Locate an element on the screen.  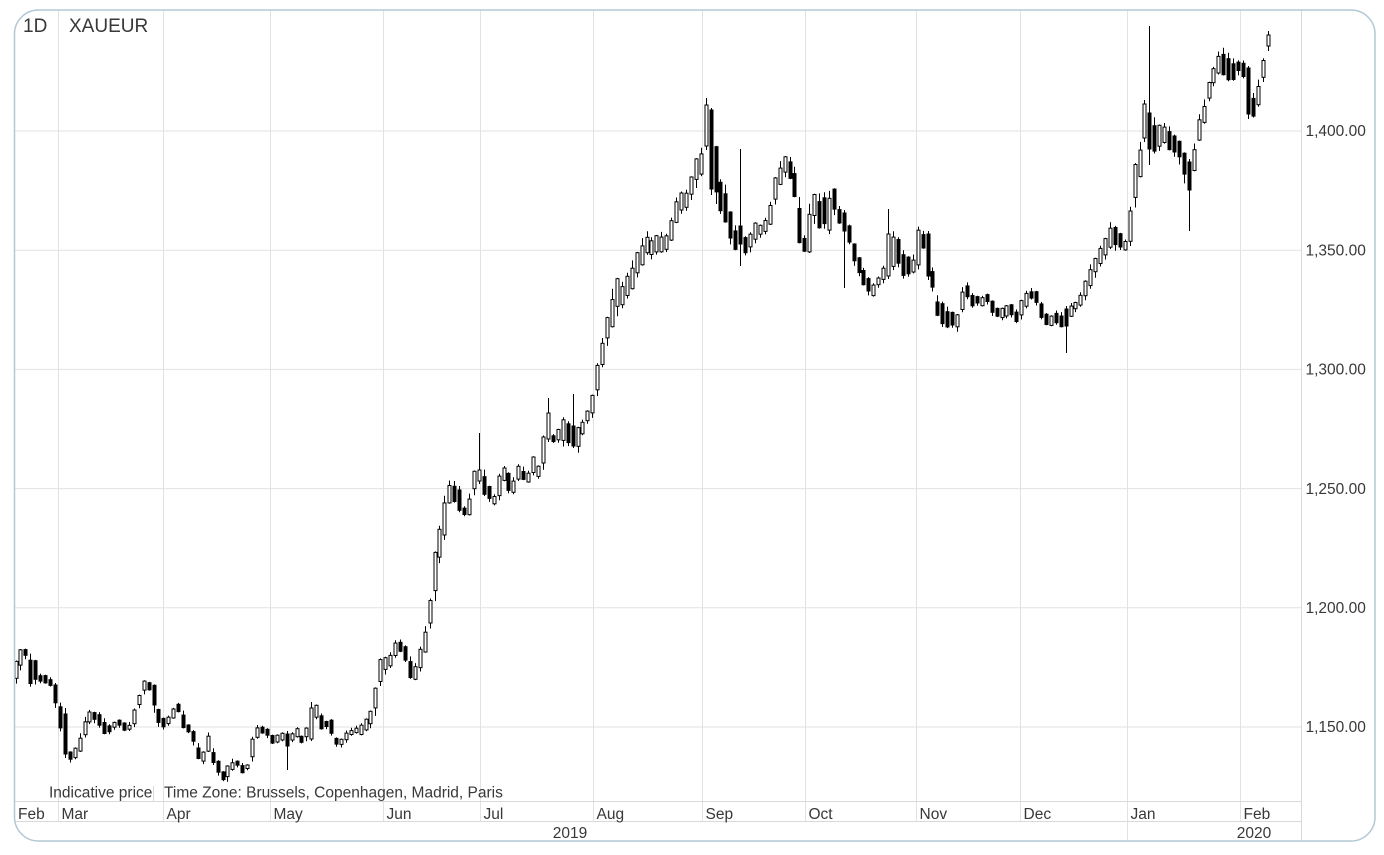
svg-text: Oct is located at coordinates (821, 814).